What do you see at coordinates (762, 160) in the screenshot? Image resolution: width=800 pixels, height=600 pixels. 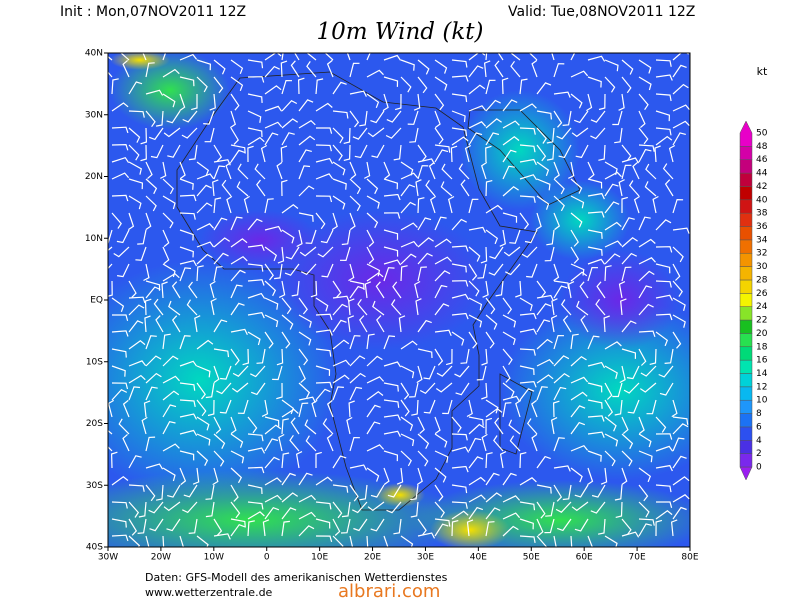 I see `colorbar-label: 46` at bounding box center [762, 160].